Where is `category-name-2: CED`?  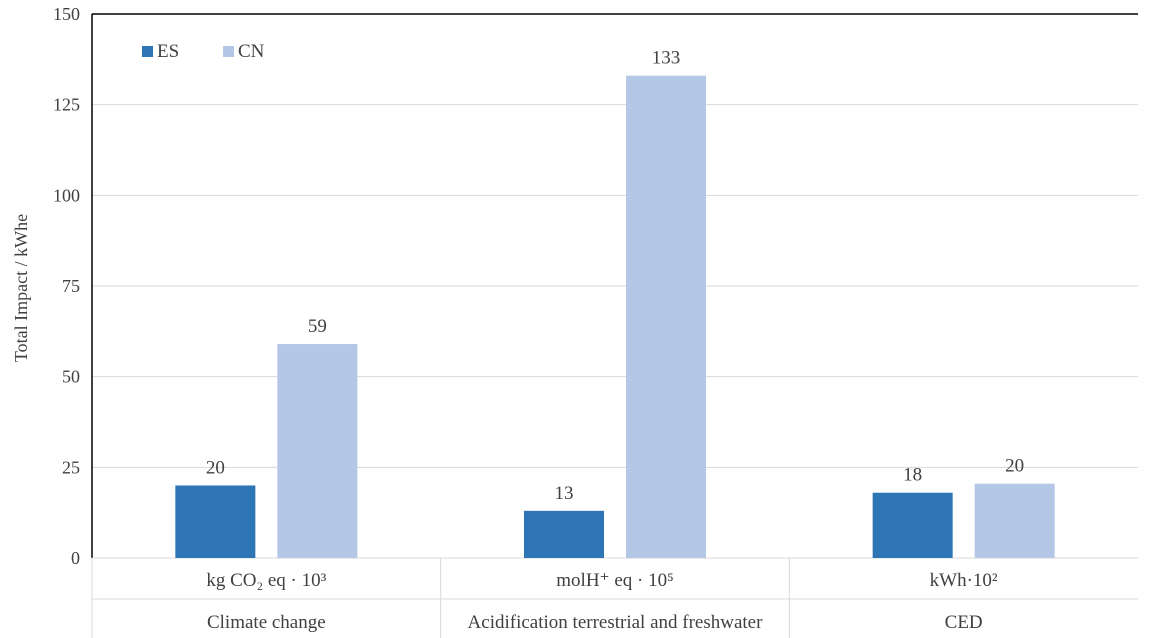
category-name-2: CED is located at coordinates (964, 622).